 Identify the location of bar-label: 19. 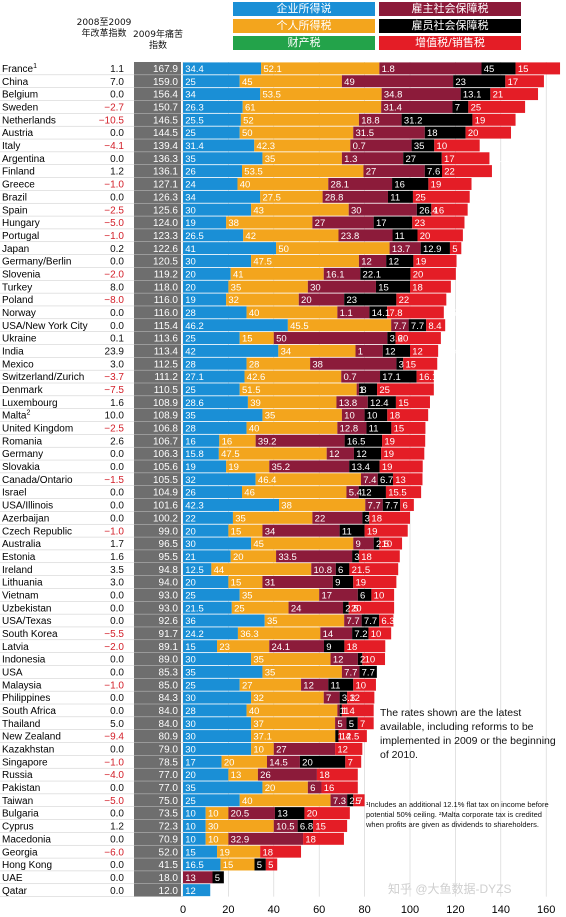
(389, 441).